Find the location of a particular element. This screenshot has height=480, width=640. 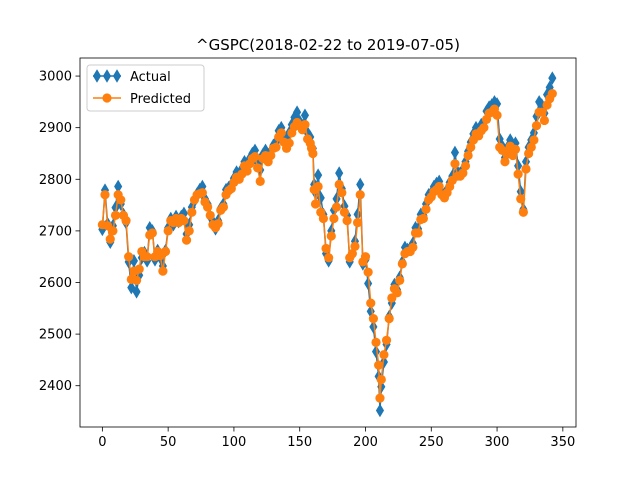

legend-marker-actual is located at coordinates (117, 76).